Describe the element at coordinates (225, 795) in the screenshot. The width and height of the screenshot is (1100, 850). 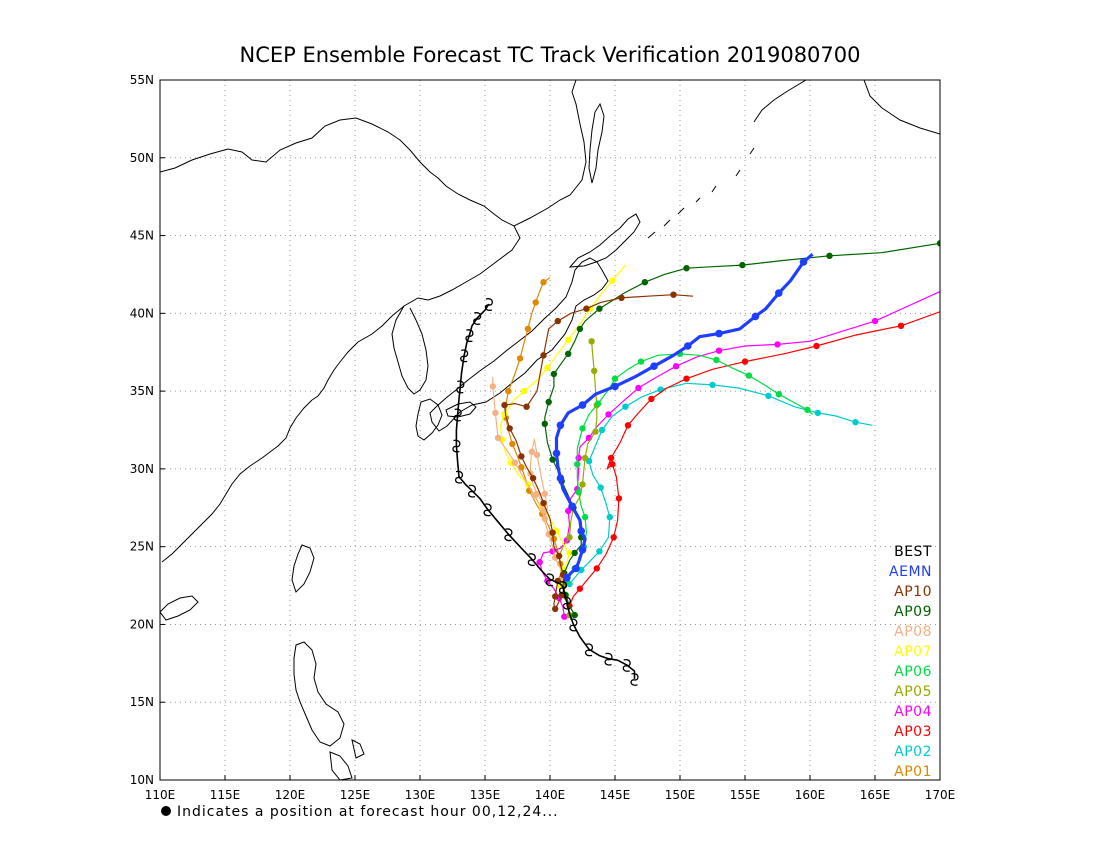
I see `x-tick-label: 115E` at that location.